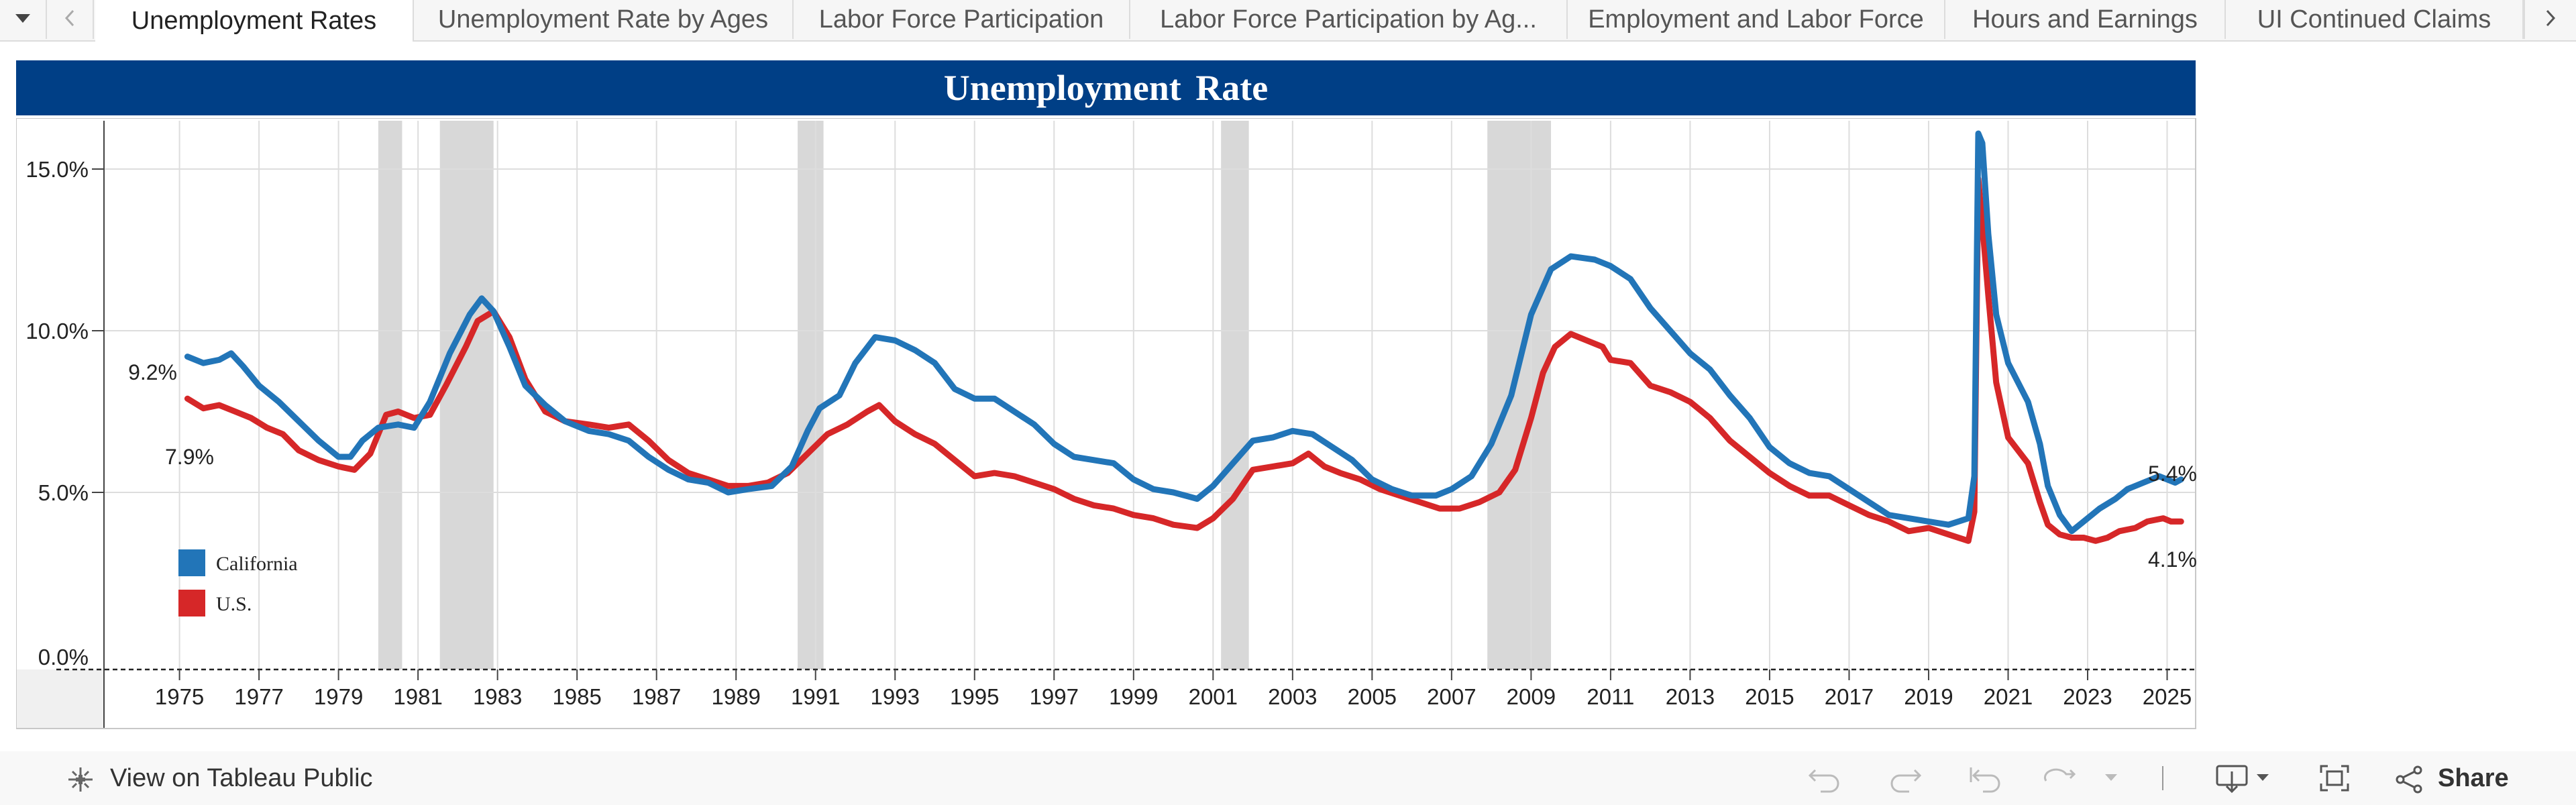  I want to click on x-tick-label: 1975, so click(179, 696).